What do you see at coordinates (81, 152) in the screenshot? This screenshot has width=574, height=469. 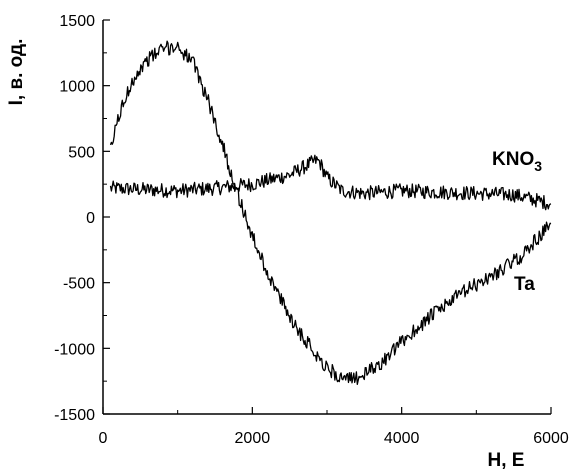 I see `y-tick-label: 500` at bounding box center [81, 152].